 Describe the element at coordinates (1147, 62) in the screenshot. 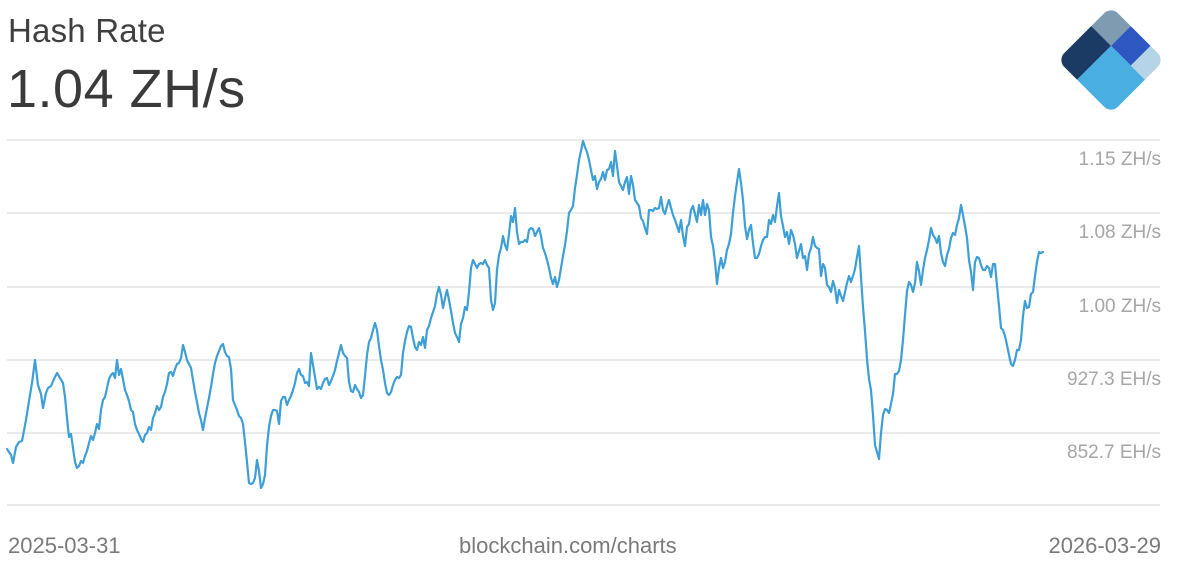

I see `logo-right-tile` at that location.